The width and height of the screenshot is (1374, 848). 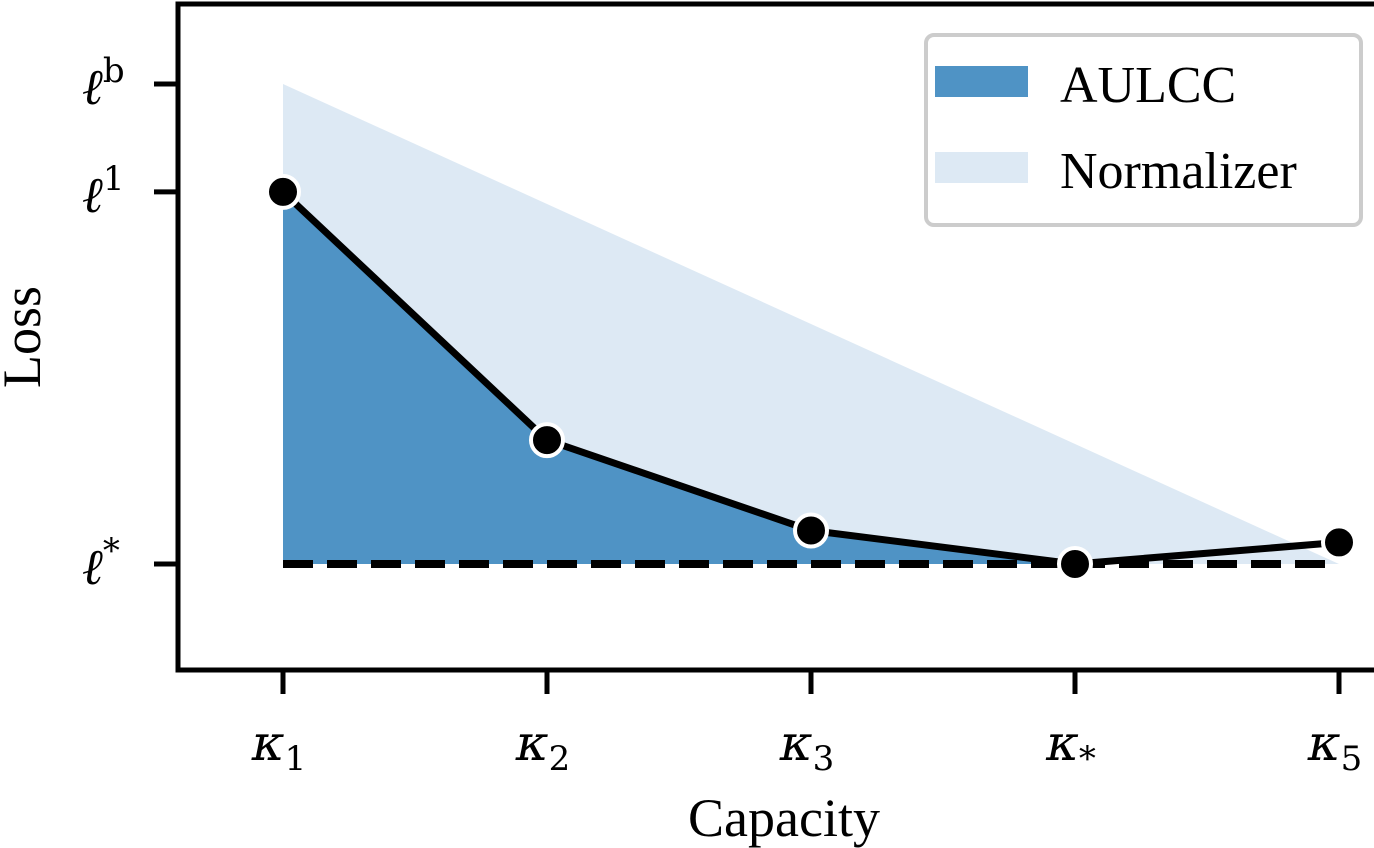 I want to click on y-tick-label: ℓ*, so click(x=101, y=563).